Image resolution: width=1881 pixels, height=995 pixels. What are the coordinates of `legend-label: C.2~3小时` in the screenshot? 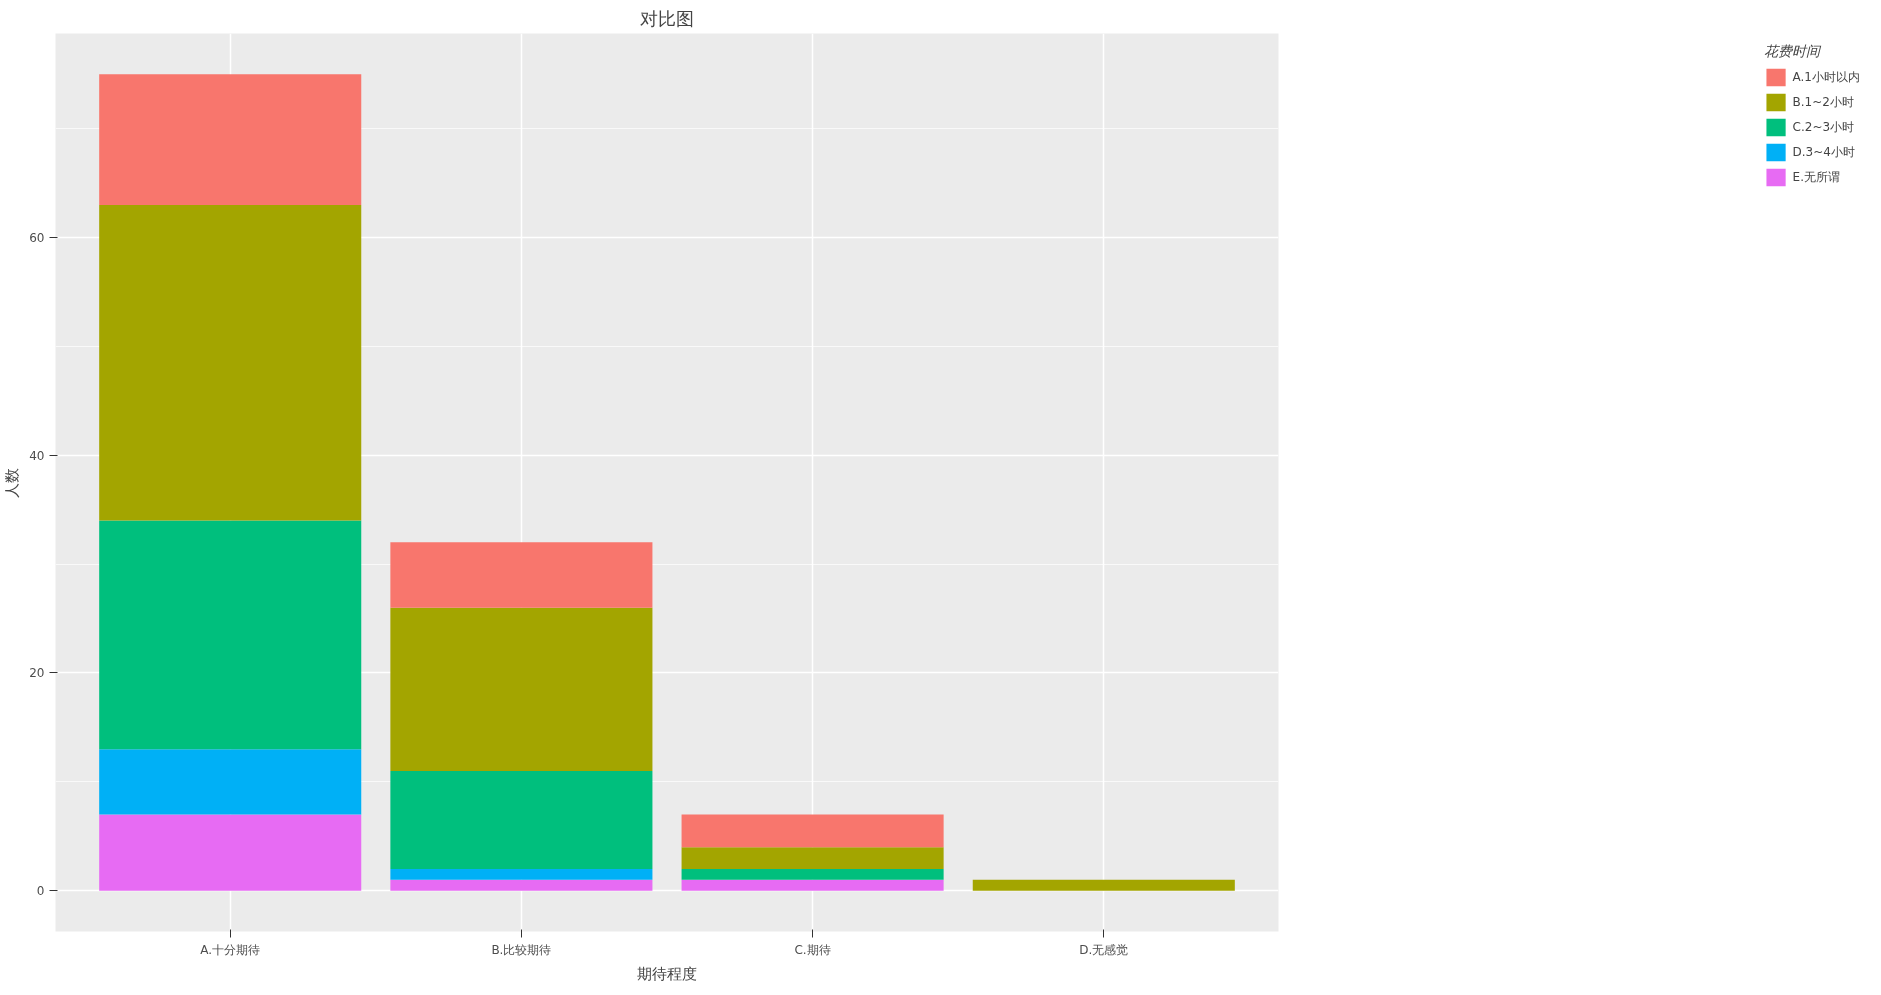 It's located at (1823, 127).